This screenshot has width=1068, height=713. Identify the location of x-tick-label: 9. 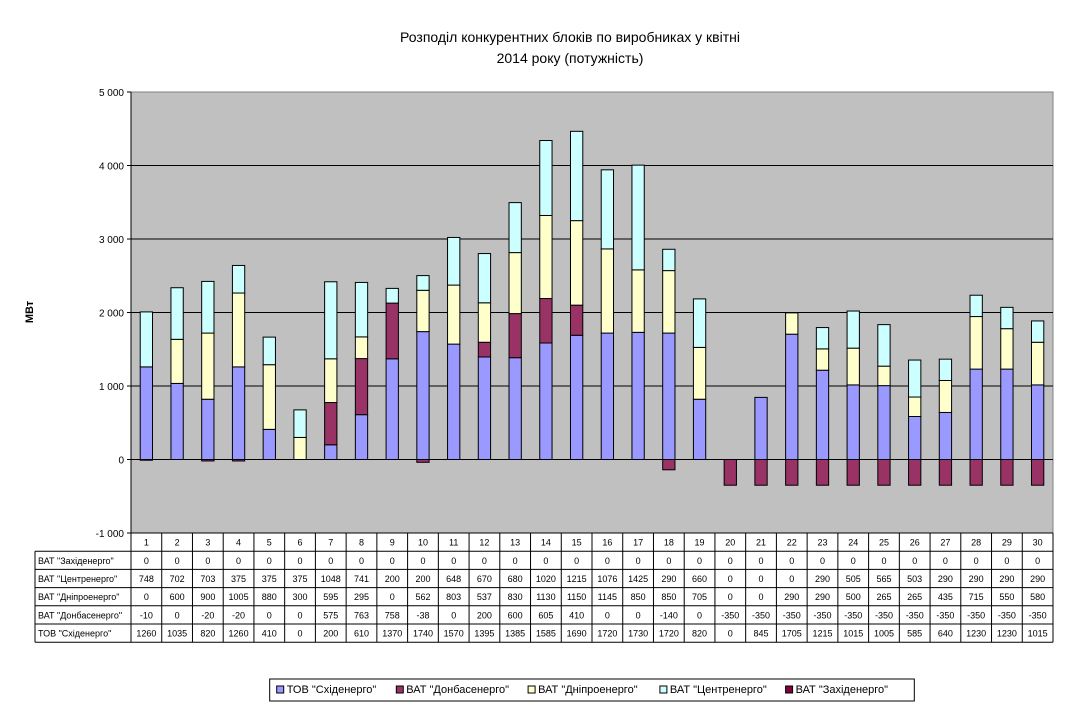
(392, 543).